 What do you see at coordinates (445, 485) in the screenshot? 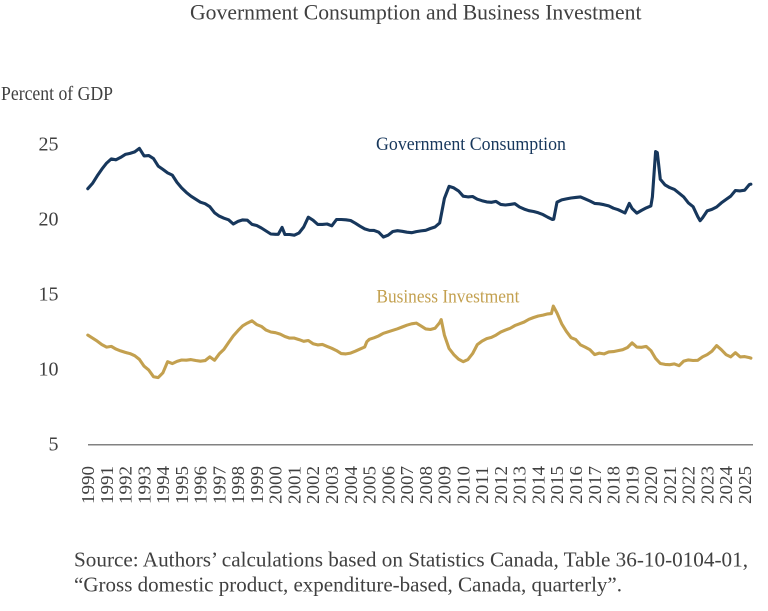
I see `svg-text: 2009` at bounding box center [445, 485].